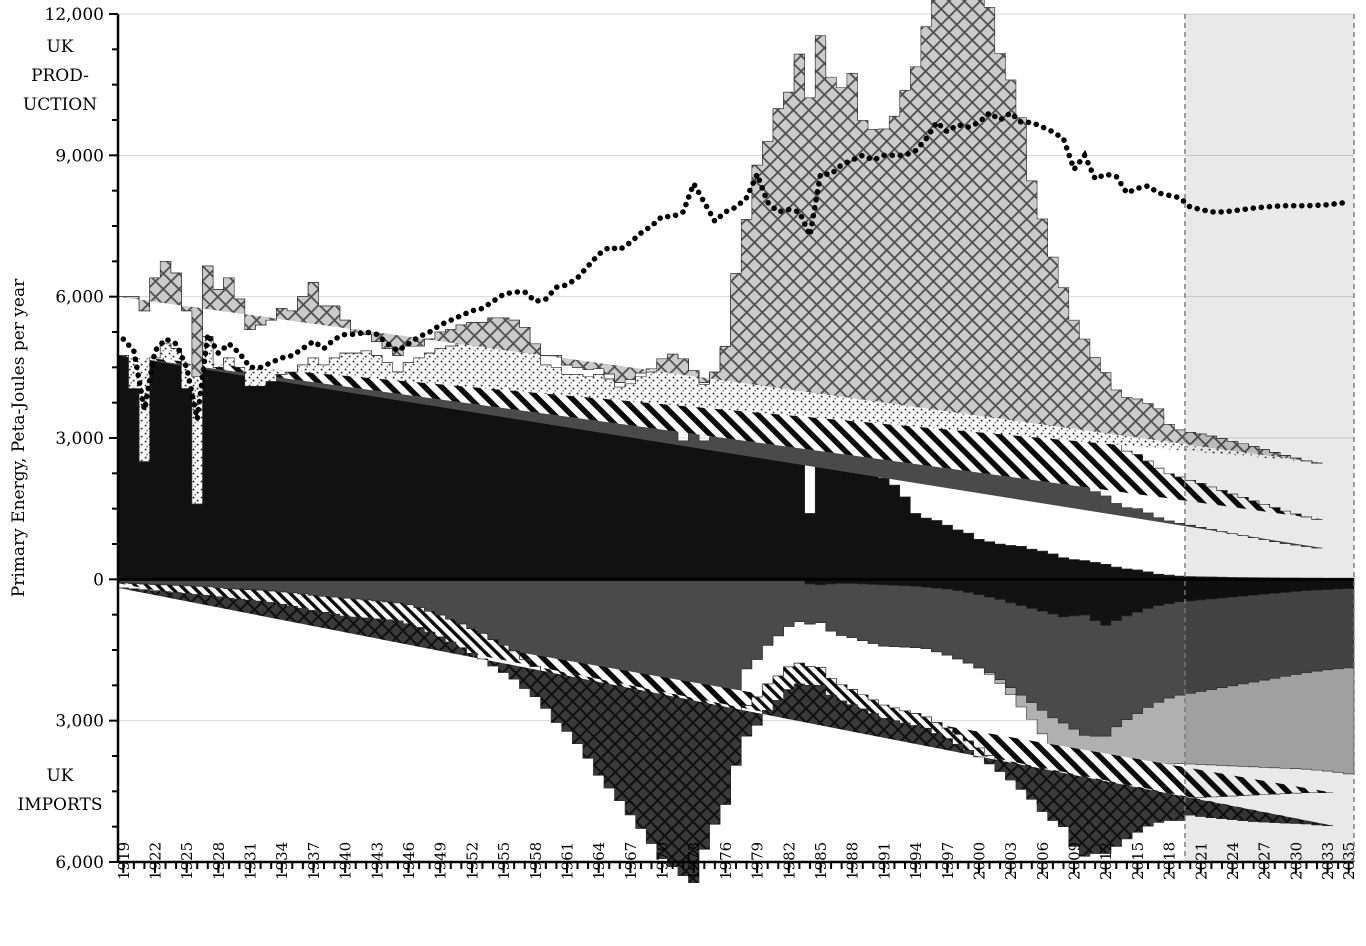 The image size is (1366, 946). Describe the element at coordinates (536, 861) in the screenshot. I see `x-tick-label: 1958` at that location.